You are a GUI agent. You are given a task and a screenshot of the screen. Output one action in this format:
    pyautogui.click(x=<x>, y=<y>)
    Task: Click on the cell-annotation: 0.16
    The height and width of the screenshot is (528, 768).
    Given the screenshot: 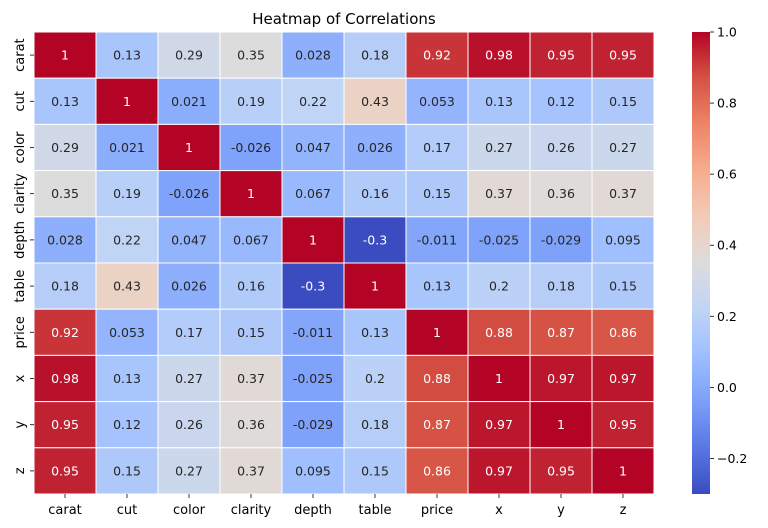 What is the action you would take?
    pyautogui.click(x=251, y=286)
    